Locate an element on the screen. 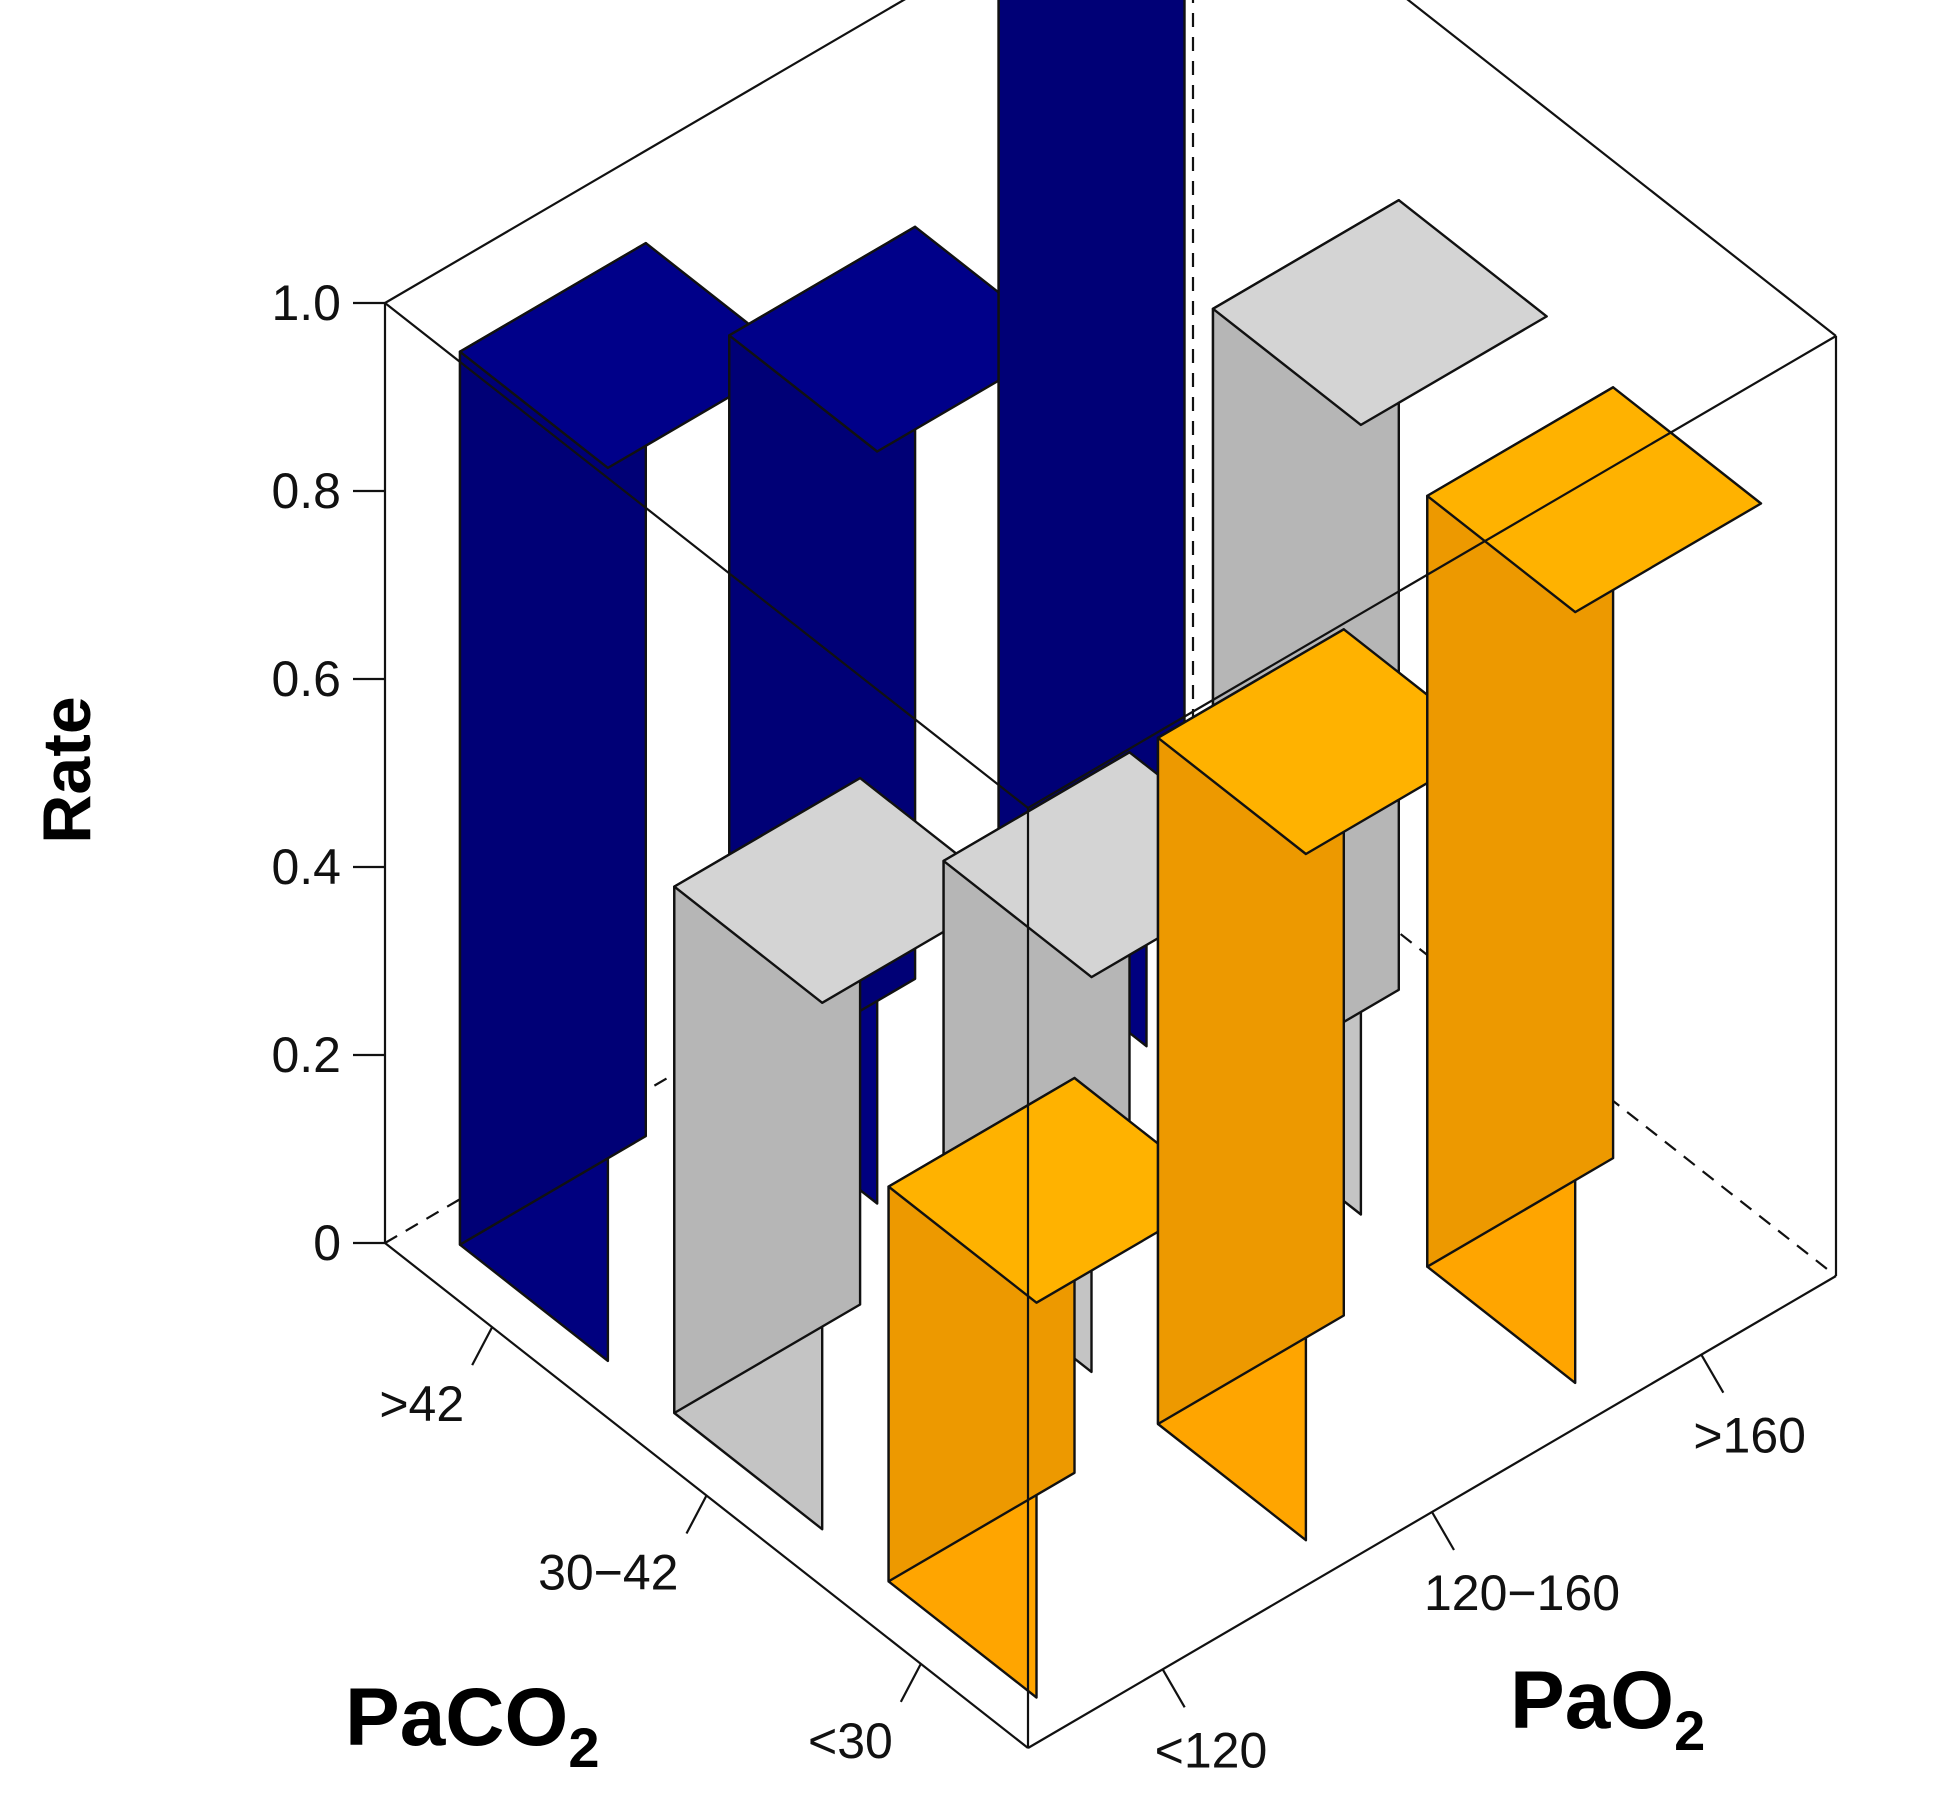 The width and height of the screenshot is (1937, 1818). top-back-left-edge is located at coordinates (645, 152).